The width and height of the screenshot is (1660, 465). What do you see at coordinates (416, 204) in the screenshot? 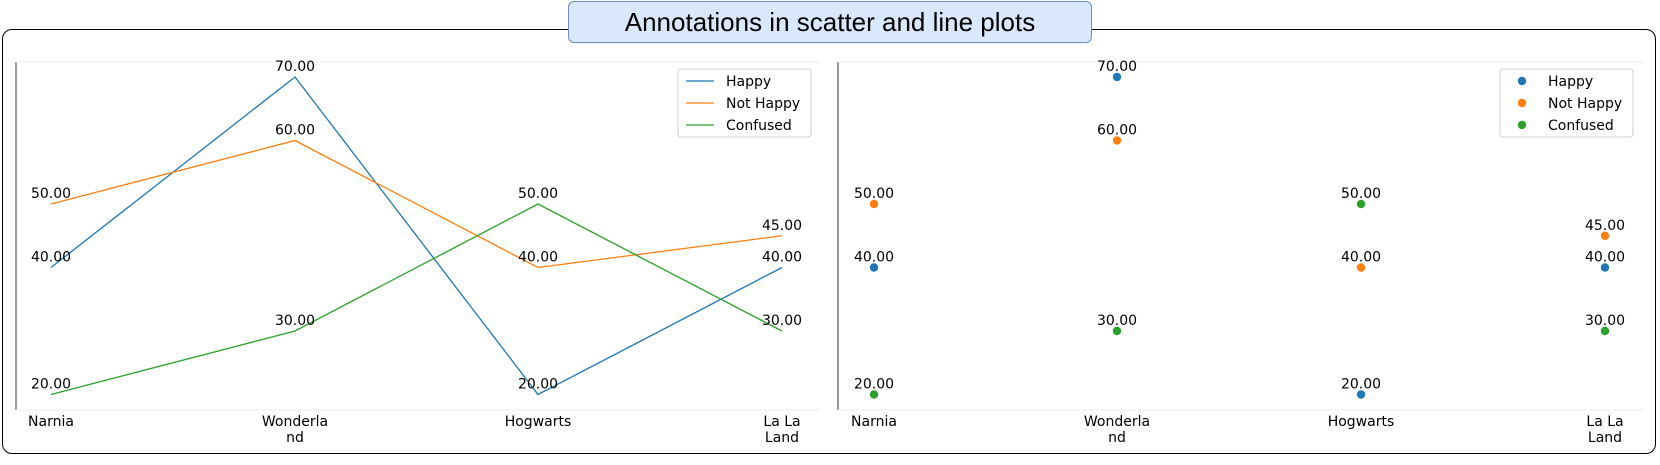
I see `series-line-not-happy` at bounding box center [416, 204].